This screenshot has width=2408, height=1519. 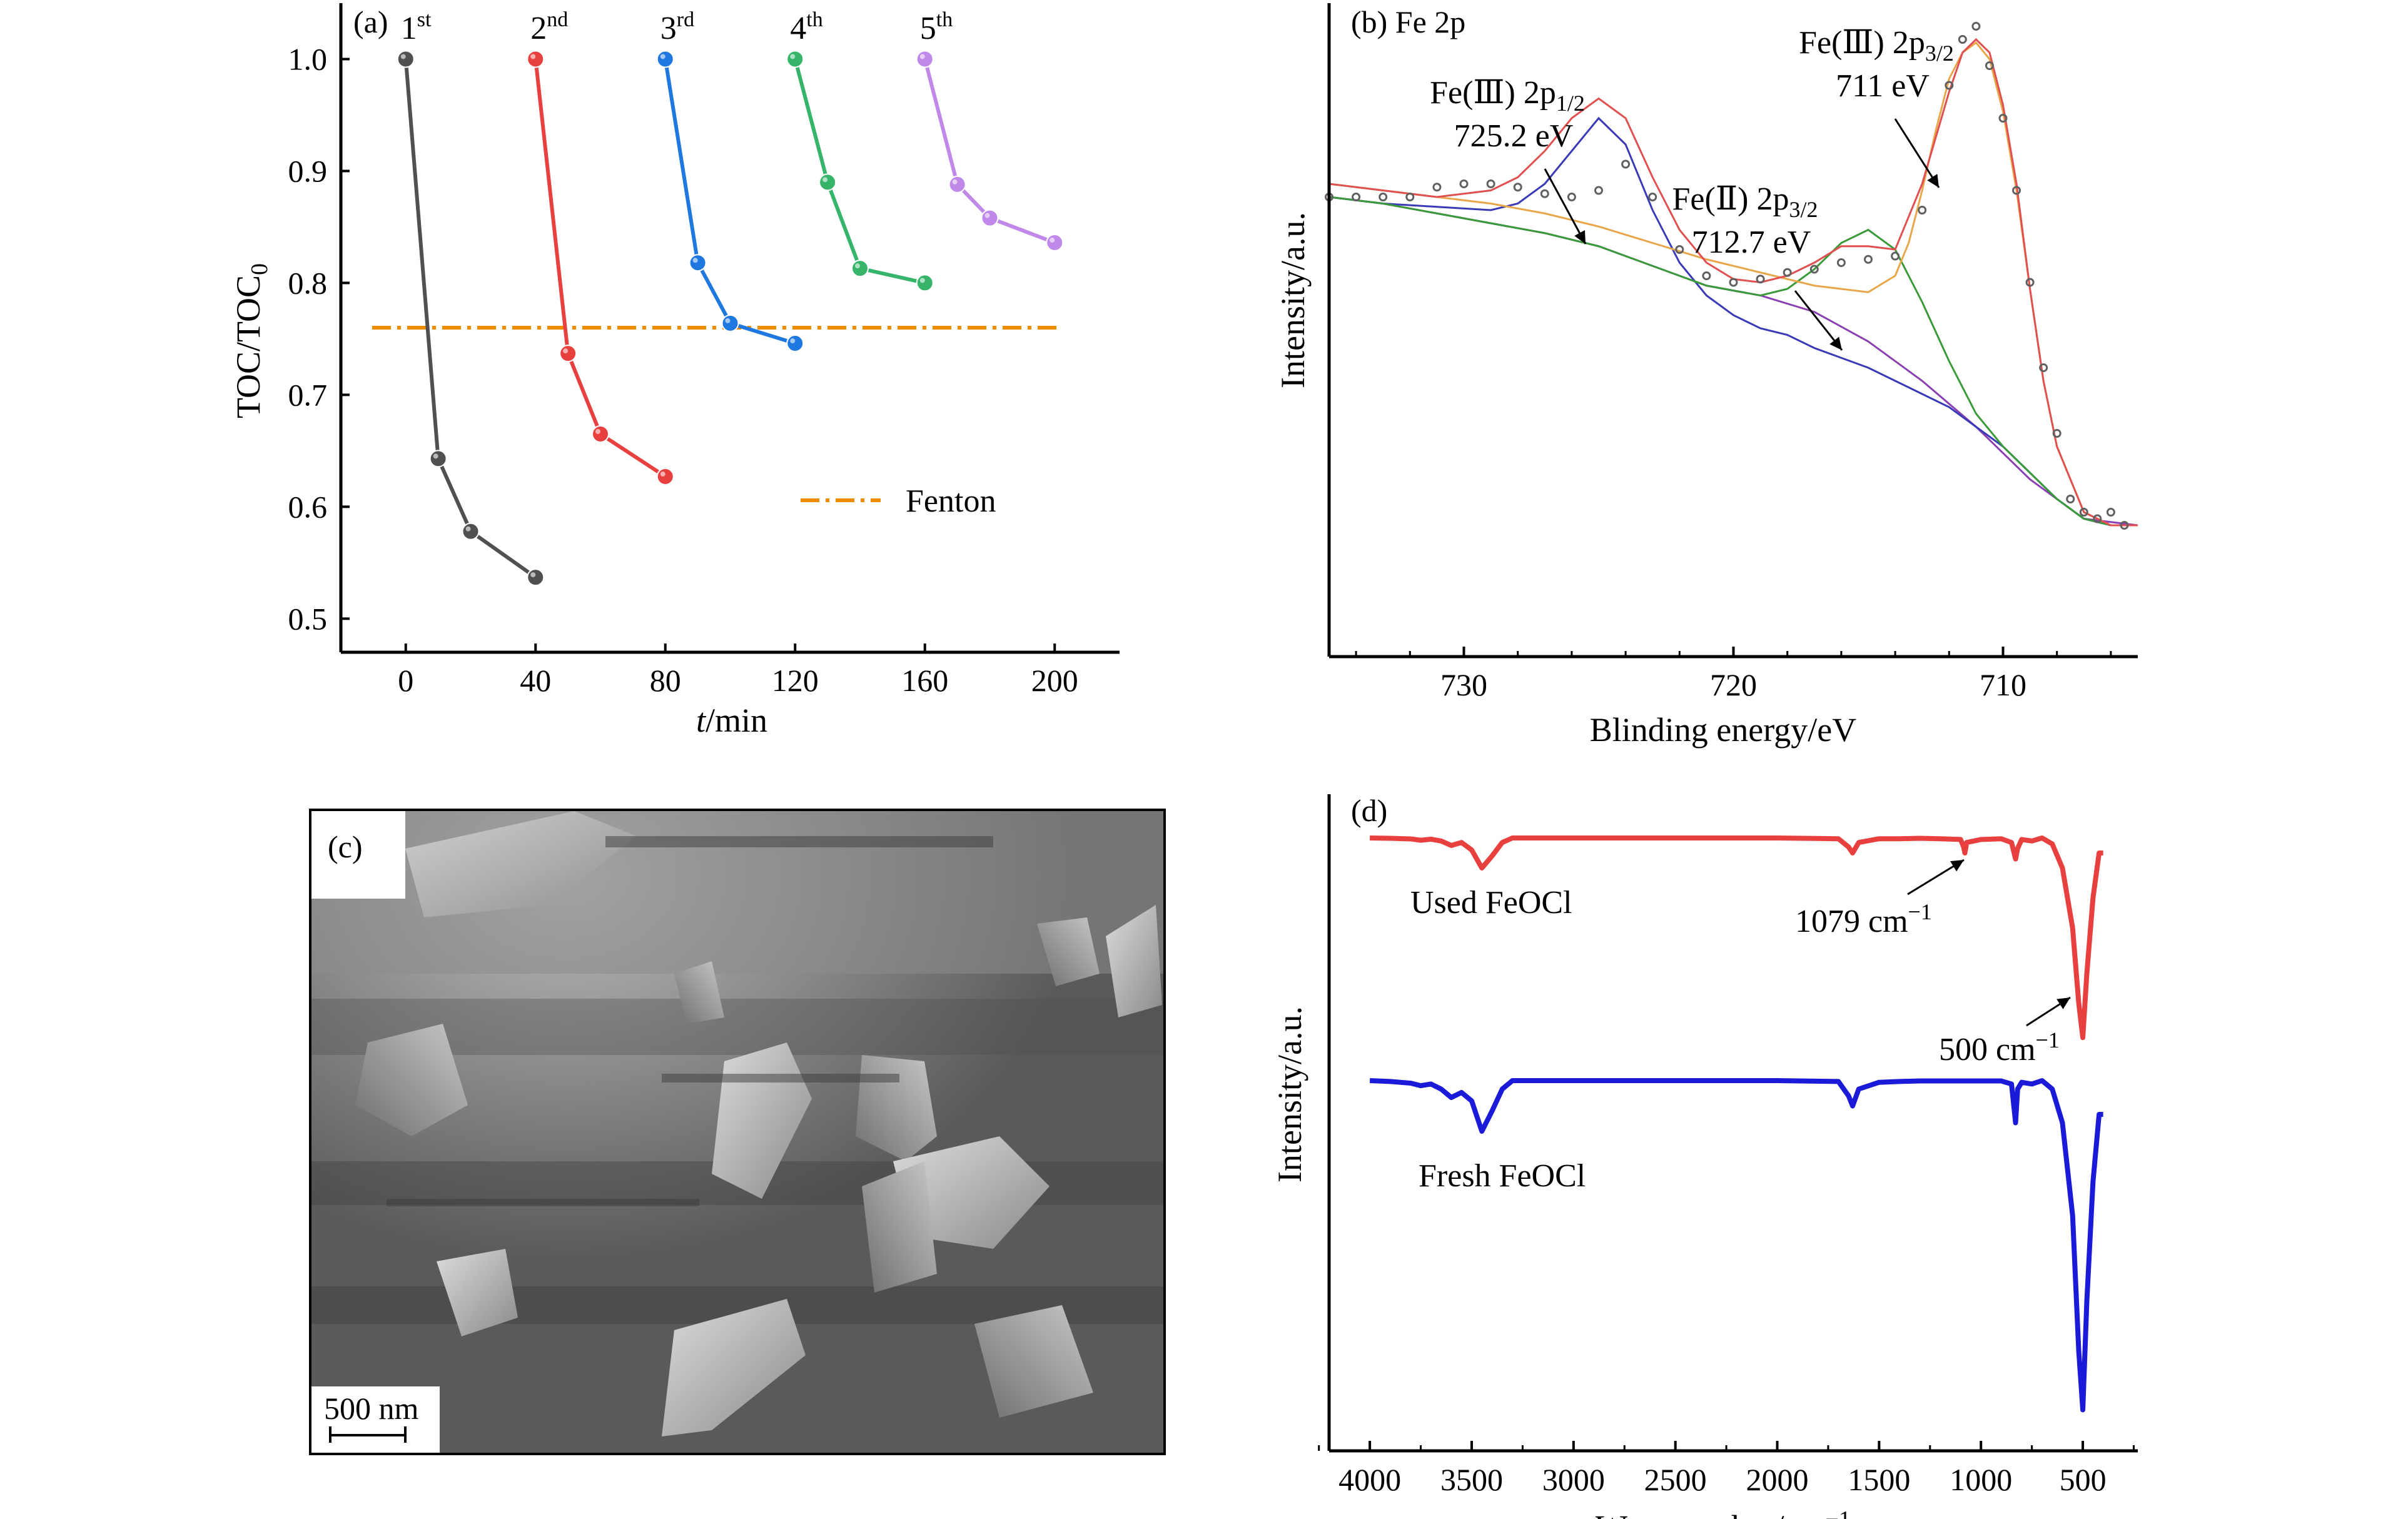 I want to click on b-annotation-name: Fe(Ⅱ) 2p3/2, so click(x=1745, y=201).